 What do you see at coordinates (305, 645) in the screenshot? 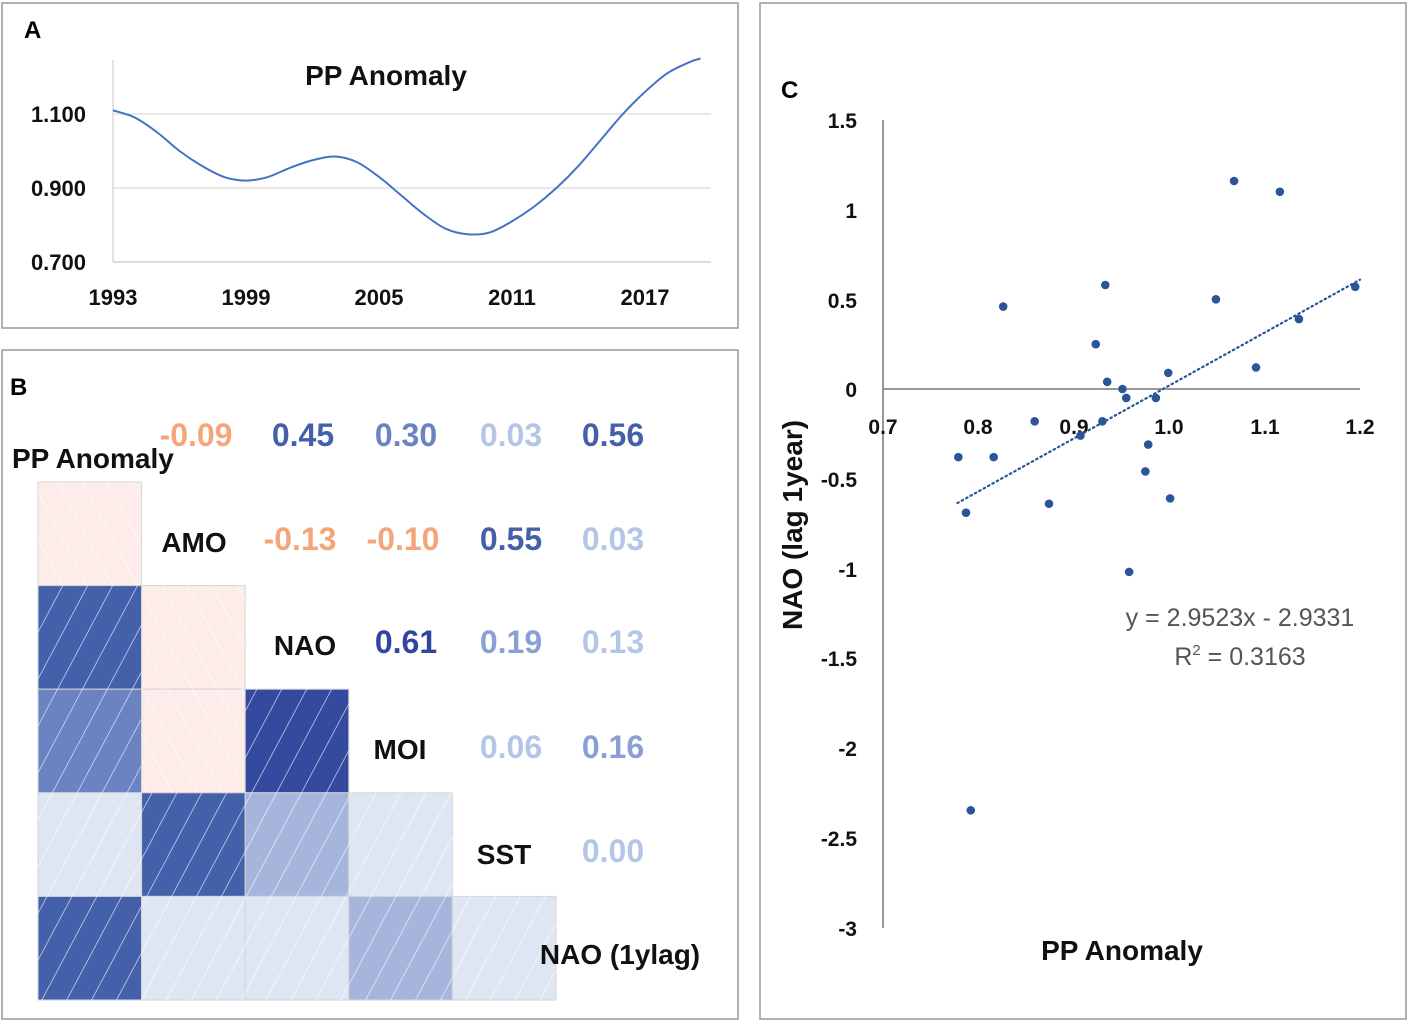
I see `variable-label-nao: NAO` at bounding box center [305, 645].